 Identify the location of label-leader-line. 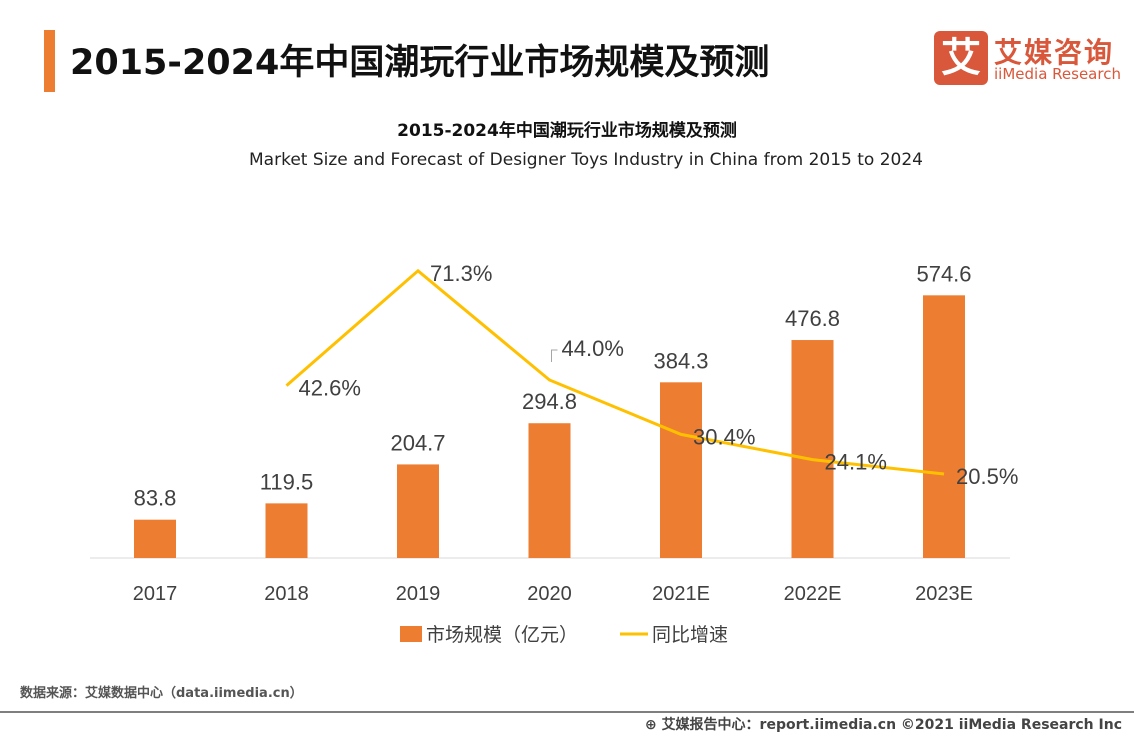
(554, 355).